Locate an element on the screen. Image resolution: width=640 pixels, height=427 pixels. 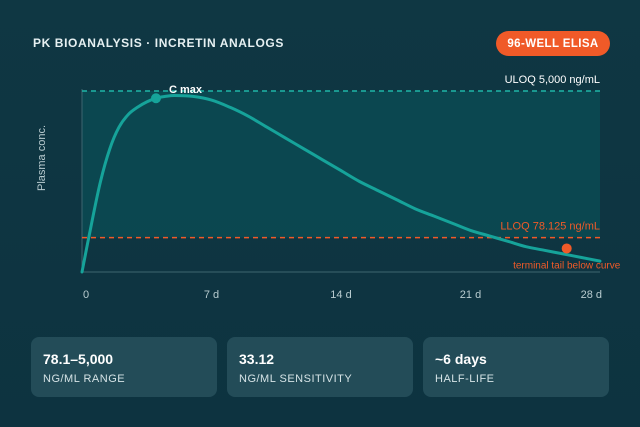
page-title: PK BIOANALYSIS · INCRETIN ANALOGS is located at coordinates (158, 43).